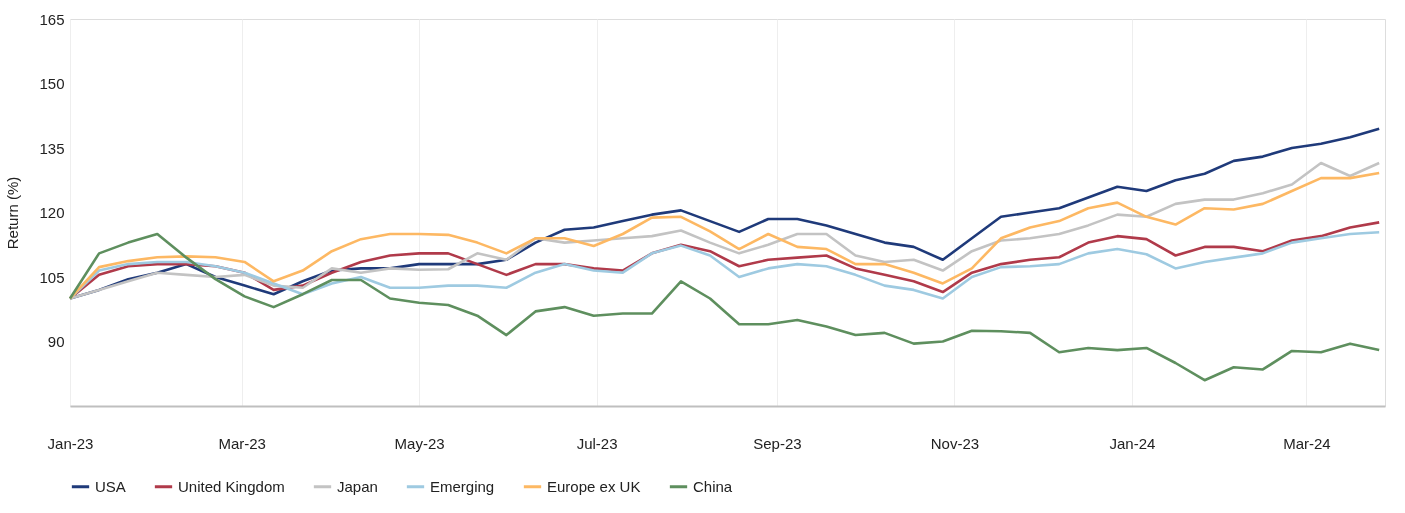 The width and height of the screenshot is (1405, 513). I want to click on x-tick-label: Mar-24, so click(1307, 443).